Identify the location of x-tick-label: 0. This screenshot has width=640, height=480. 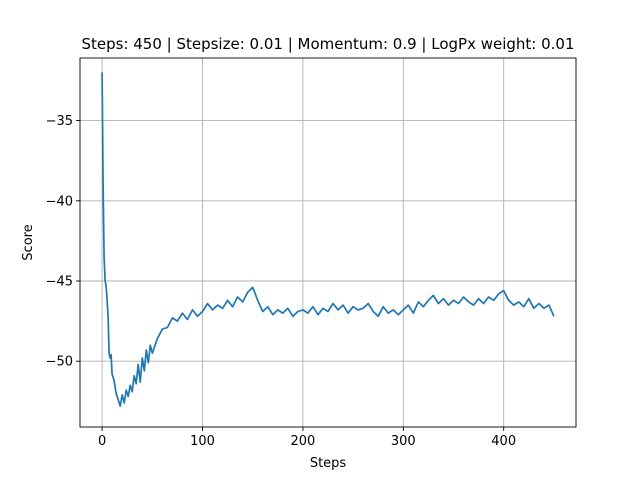
(102, 441).